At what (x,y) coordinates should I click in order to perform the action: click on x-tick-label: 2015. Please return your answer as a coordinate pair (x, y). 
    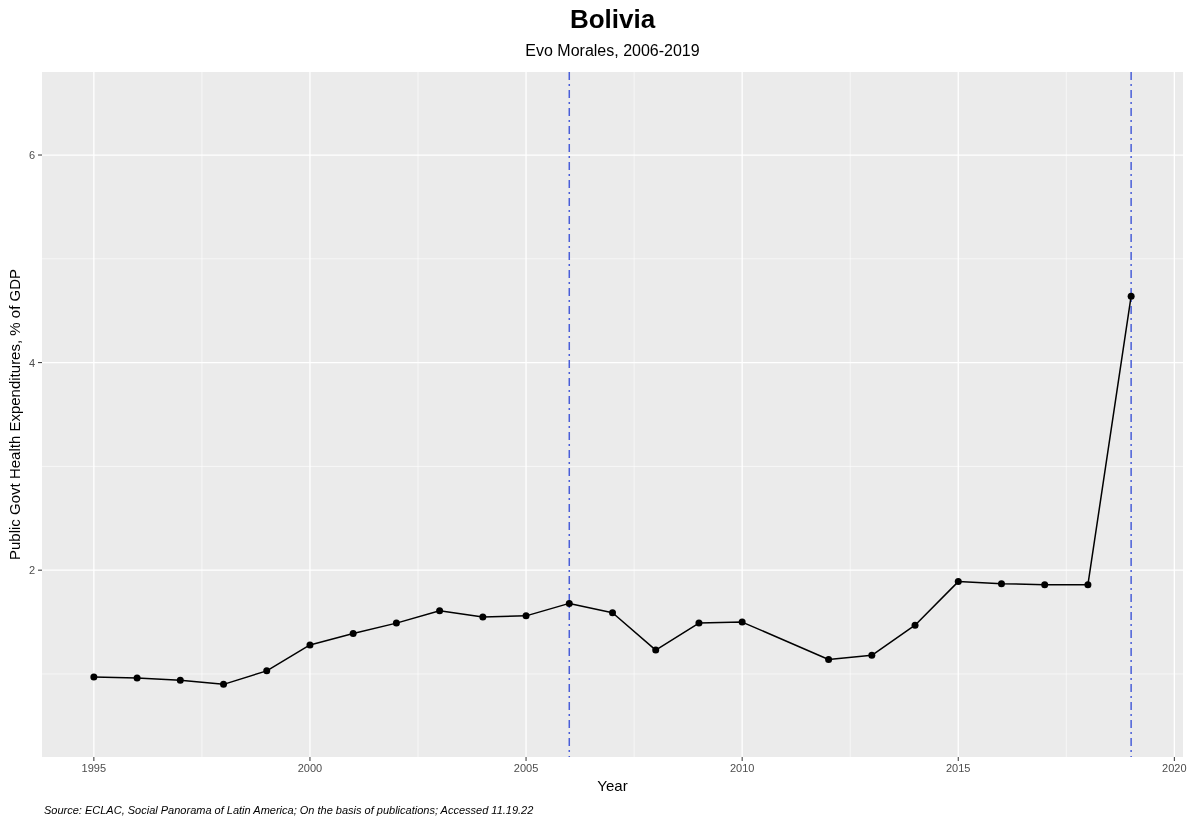
    Looking at the image, I should click on (958, 768).